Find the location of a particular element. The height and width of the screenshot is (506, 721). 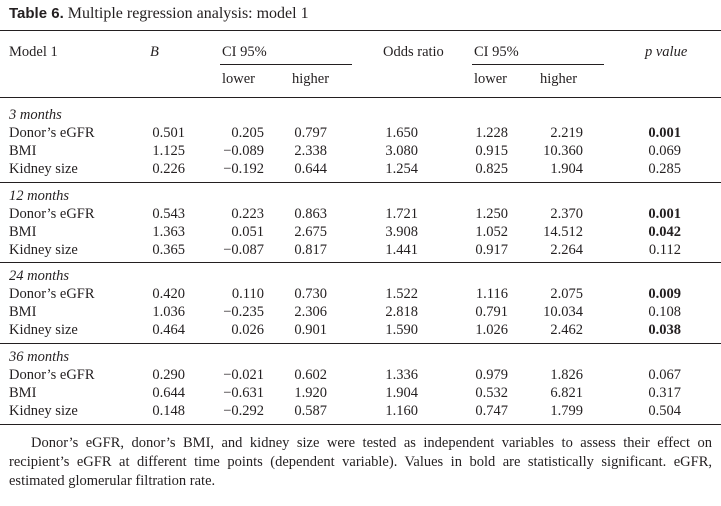

cell-lo2: 1.250 is located at coordinates (491, 214).